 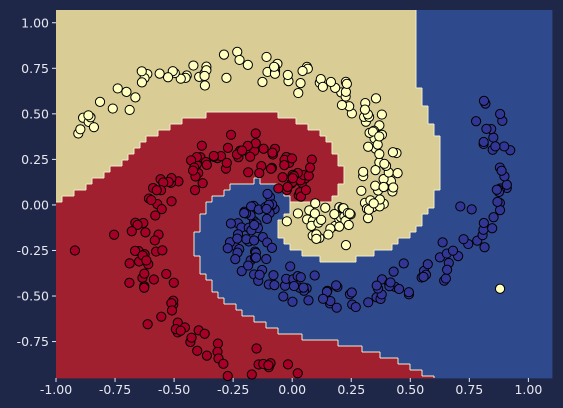 What do you see at coordinates (291, 387) in the screenshot?
I see `x-axis: -1.00 -0.75 -0.50 -0.25 0.00 0.25 0.50 0.75 1.00` at bounding box center [291, 387].